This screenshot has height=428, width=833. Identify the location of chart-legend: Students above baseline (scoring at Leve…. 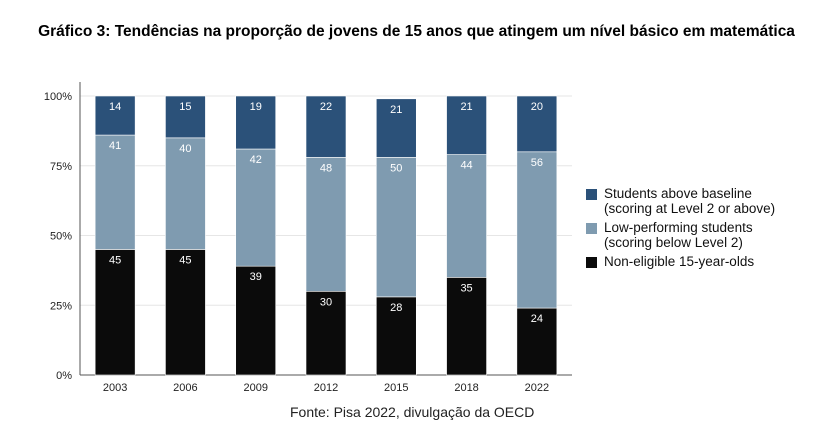
(680, 229).